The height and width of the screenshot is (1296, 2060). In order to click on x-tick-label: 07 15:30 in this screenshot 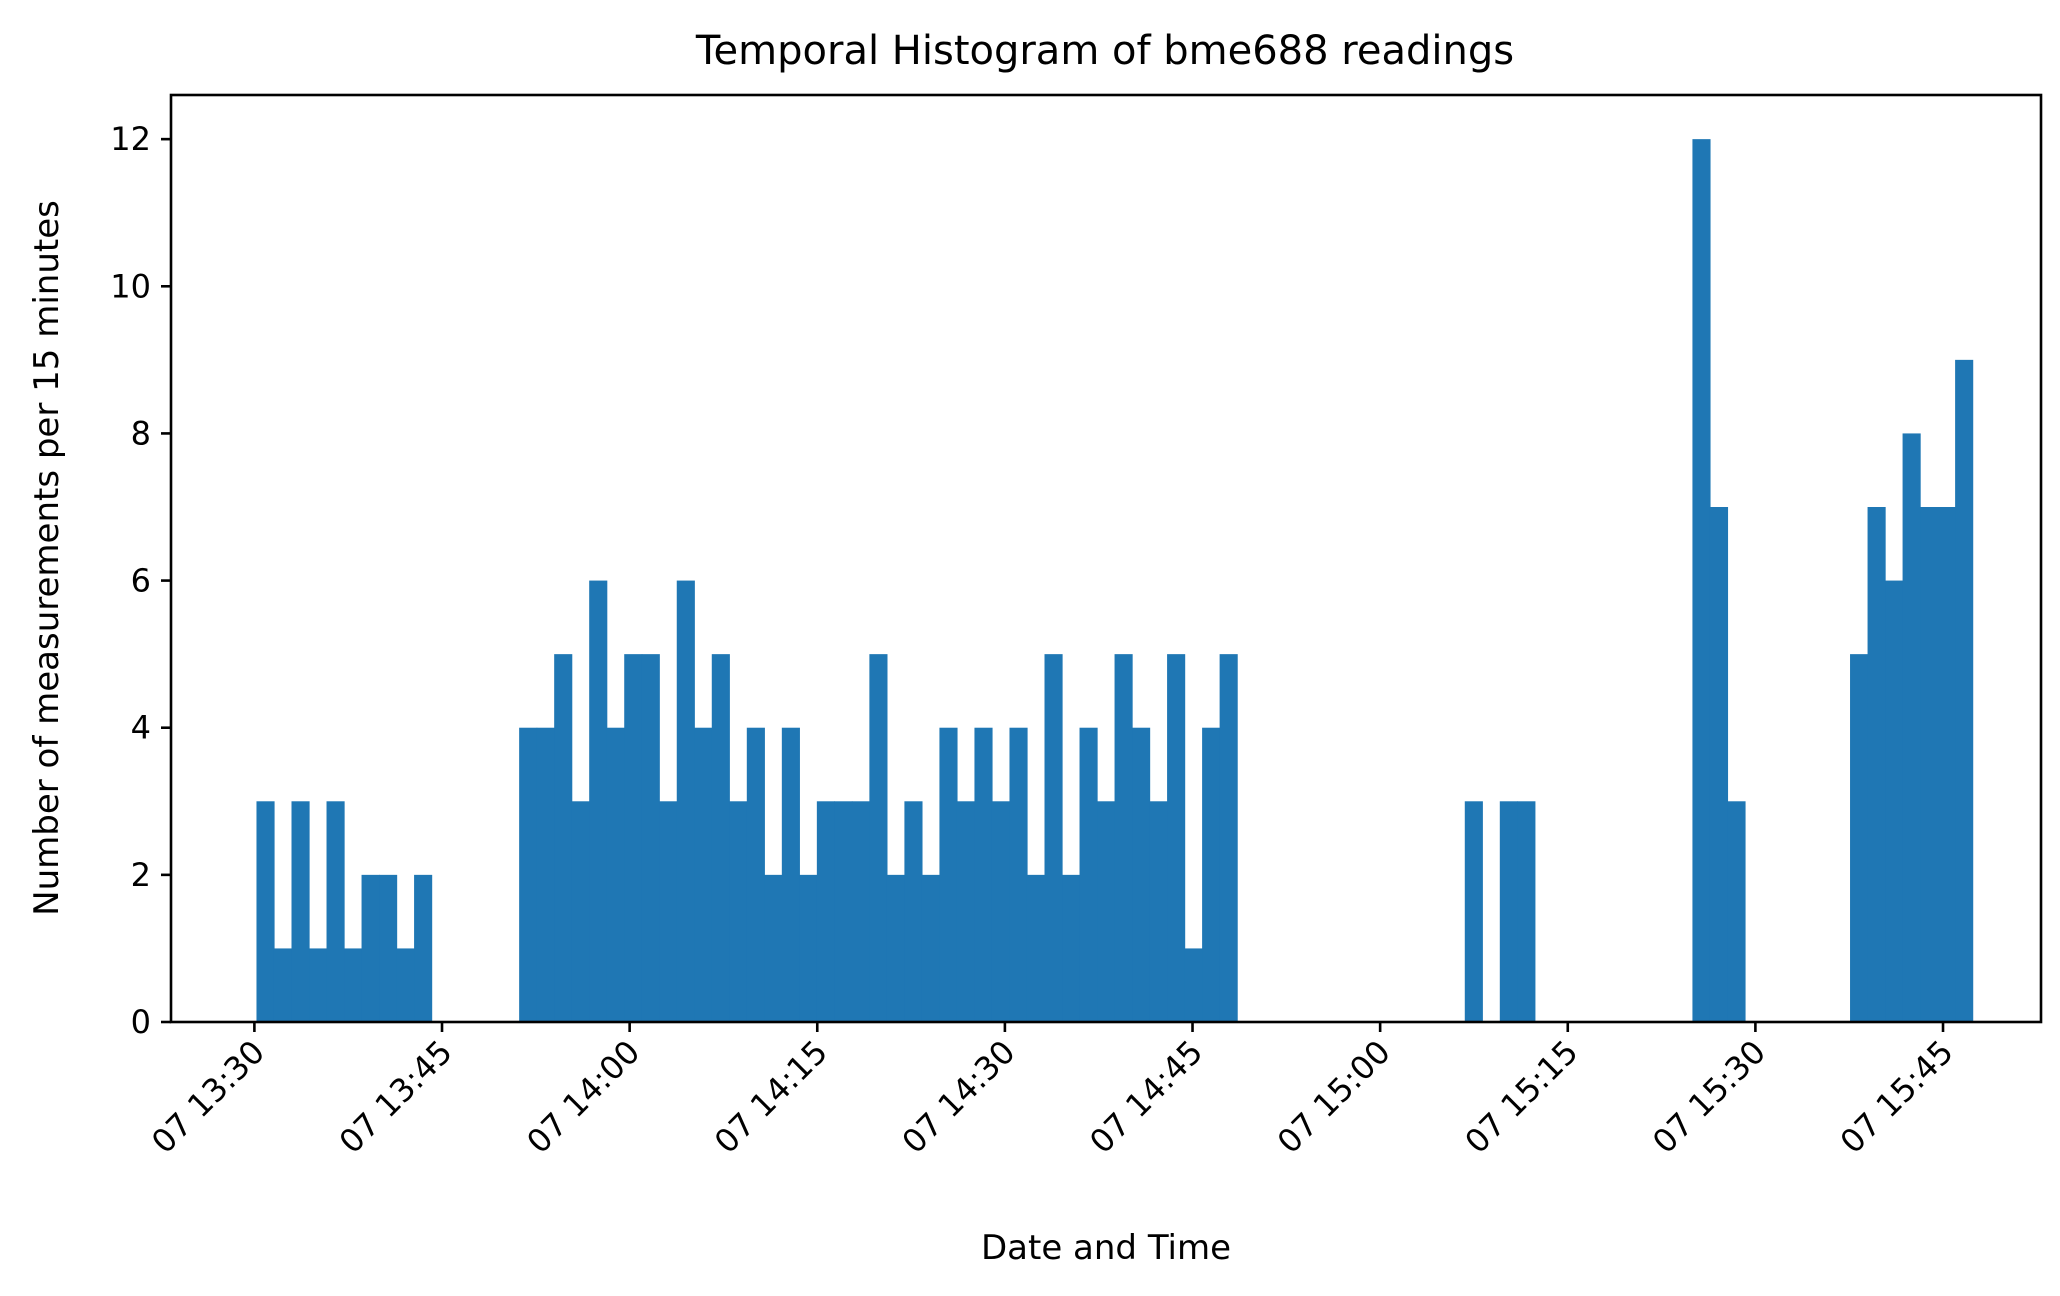, I will do `click(1709, 1097)`.